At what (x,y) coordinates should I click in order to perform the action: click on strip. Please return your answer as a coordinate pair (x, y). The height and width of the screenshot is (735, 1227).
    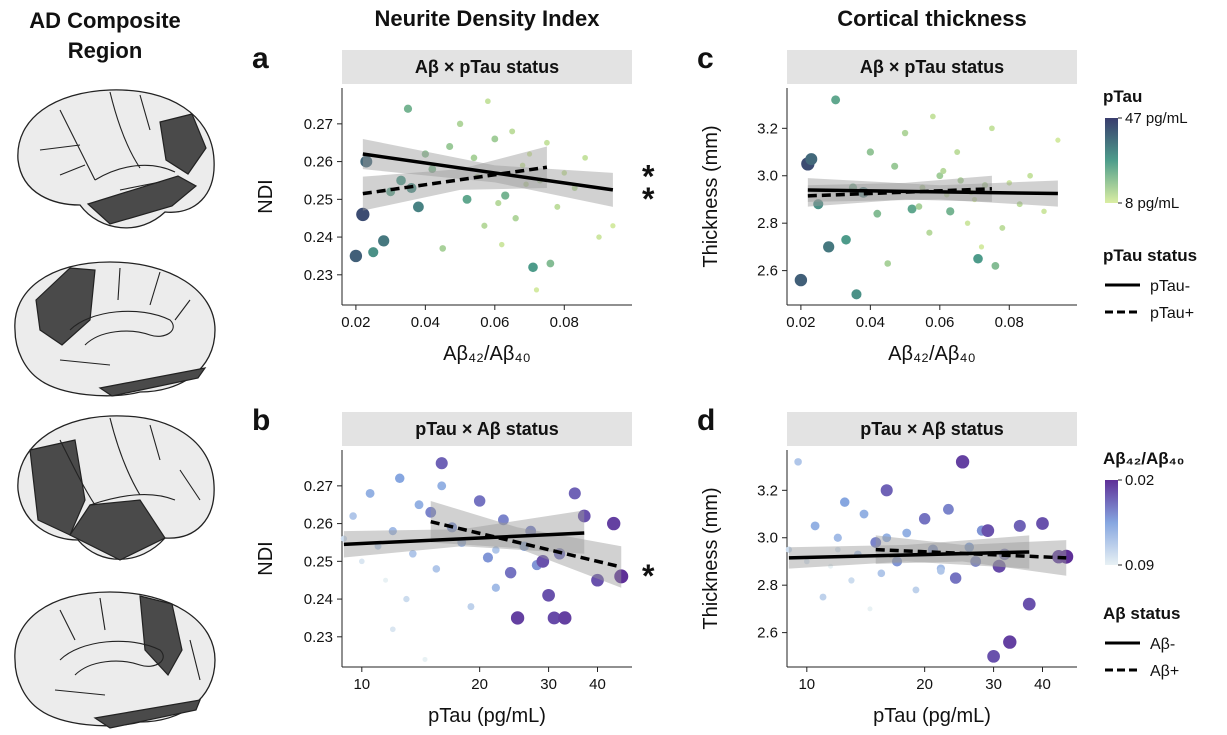
    Looking at the image, I should click on (487, 429).